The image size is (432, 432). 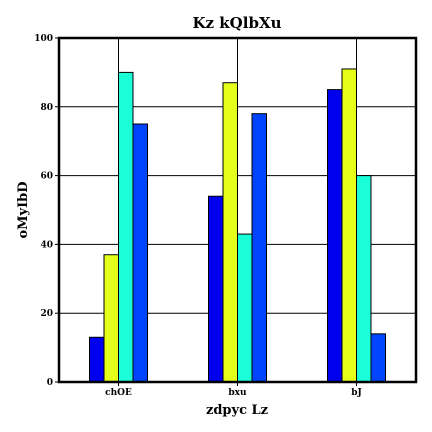 What do you see at coordinates (97, 359) in the screenshot?
I see `bar-chOE-s1` at bounding box center [97, 359].